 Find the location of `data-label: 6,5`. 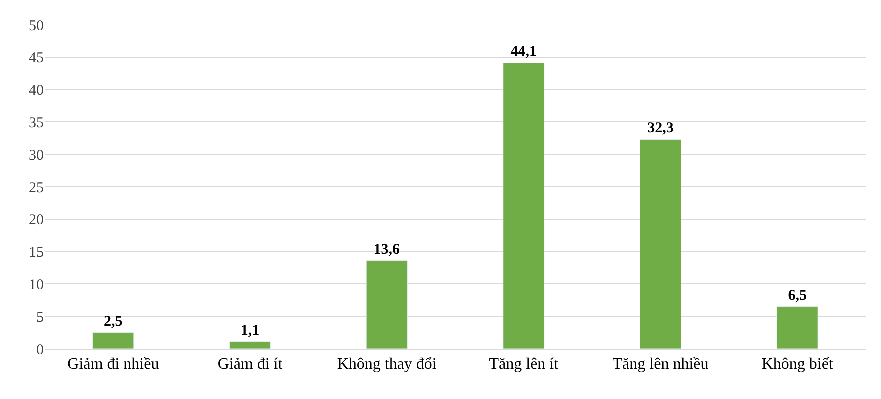

data-label: 6,5 is located at coordinates (797, 296).